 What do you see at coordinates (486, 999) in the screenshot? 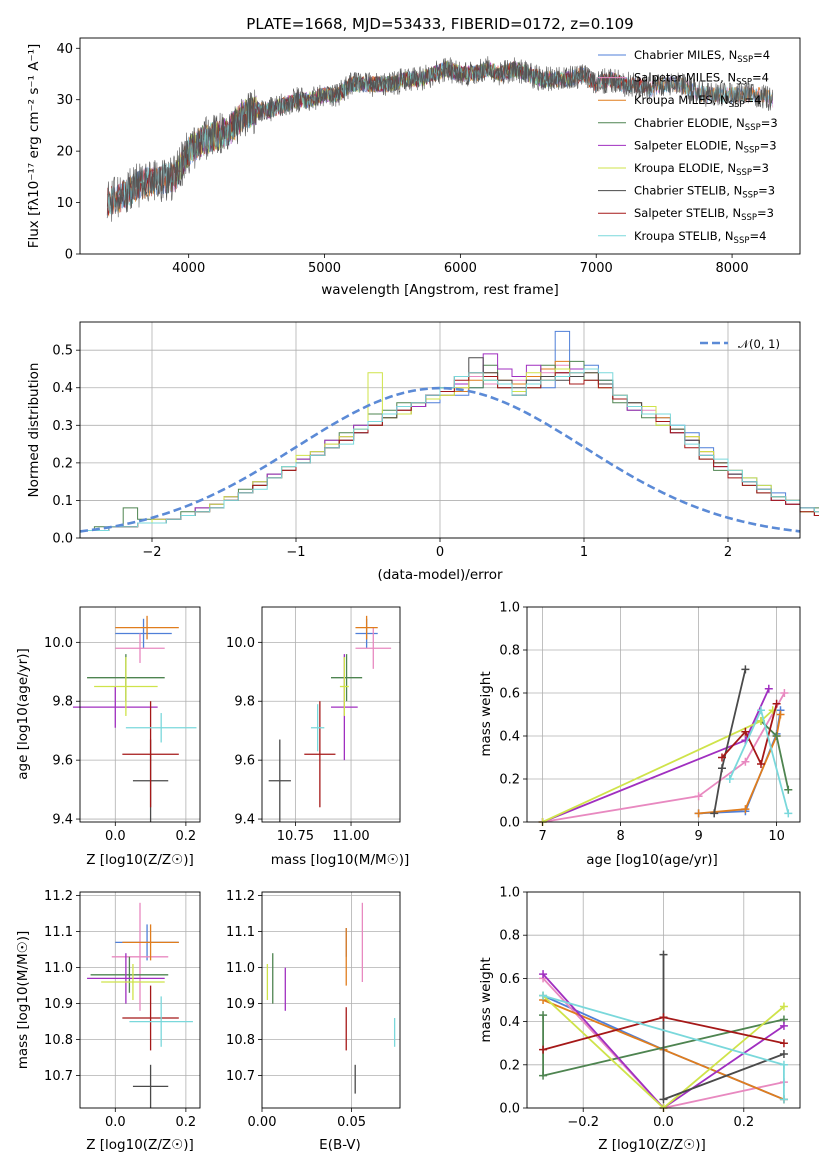
I see `weight-vs-Z-ylabel: mass weight` at bounding box center [486, 999].